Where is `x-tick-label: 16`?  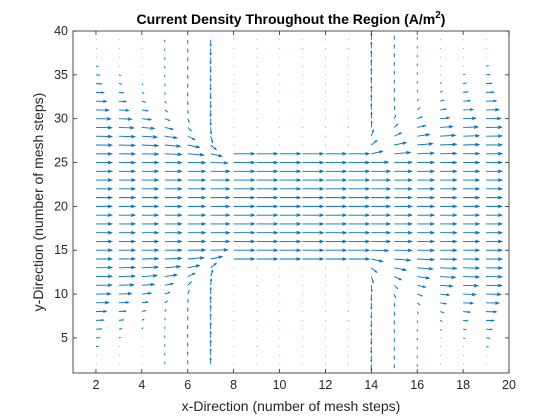 x-tick-label: 16 is located at coordinates (417, 385).